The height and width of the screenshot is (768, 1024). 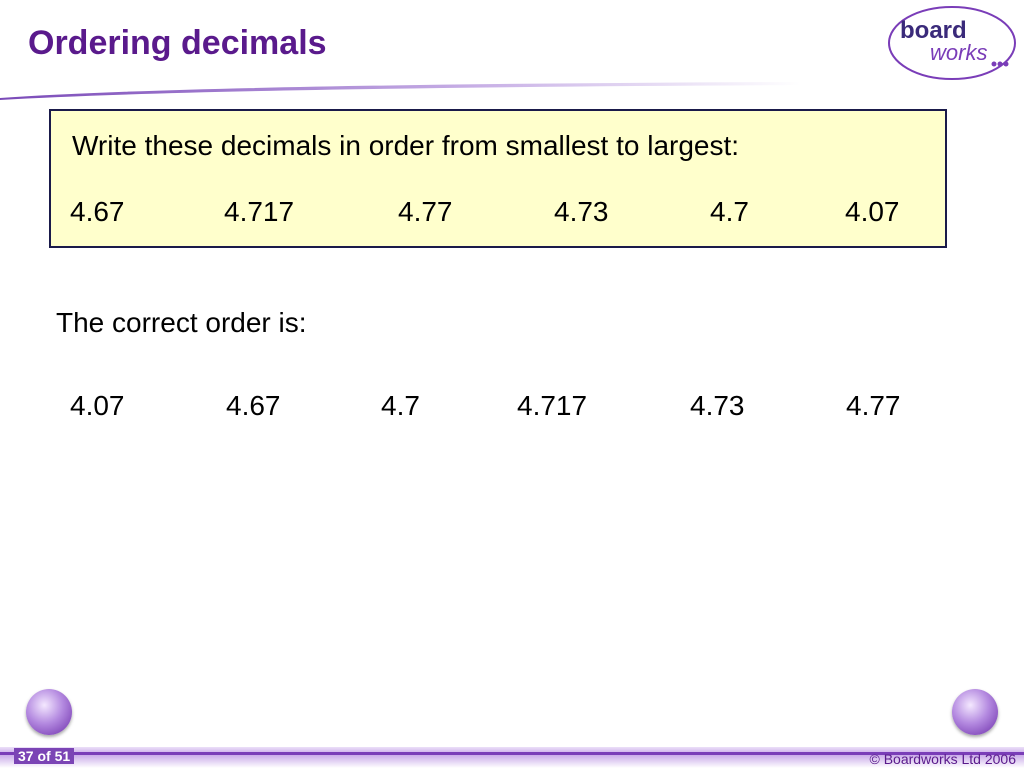 I want to click on footer-bar, so click(x=512, y=753).